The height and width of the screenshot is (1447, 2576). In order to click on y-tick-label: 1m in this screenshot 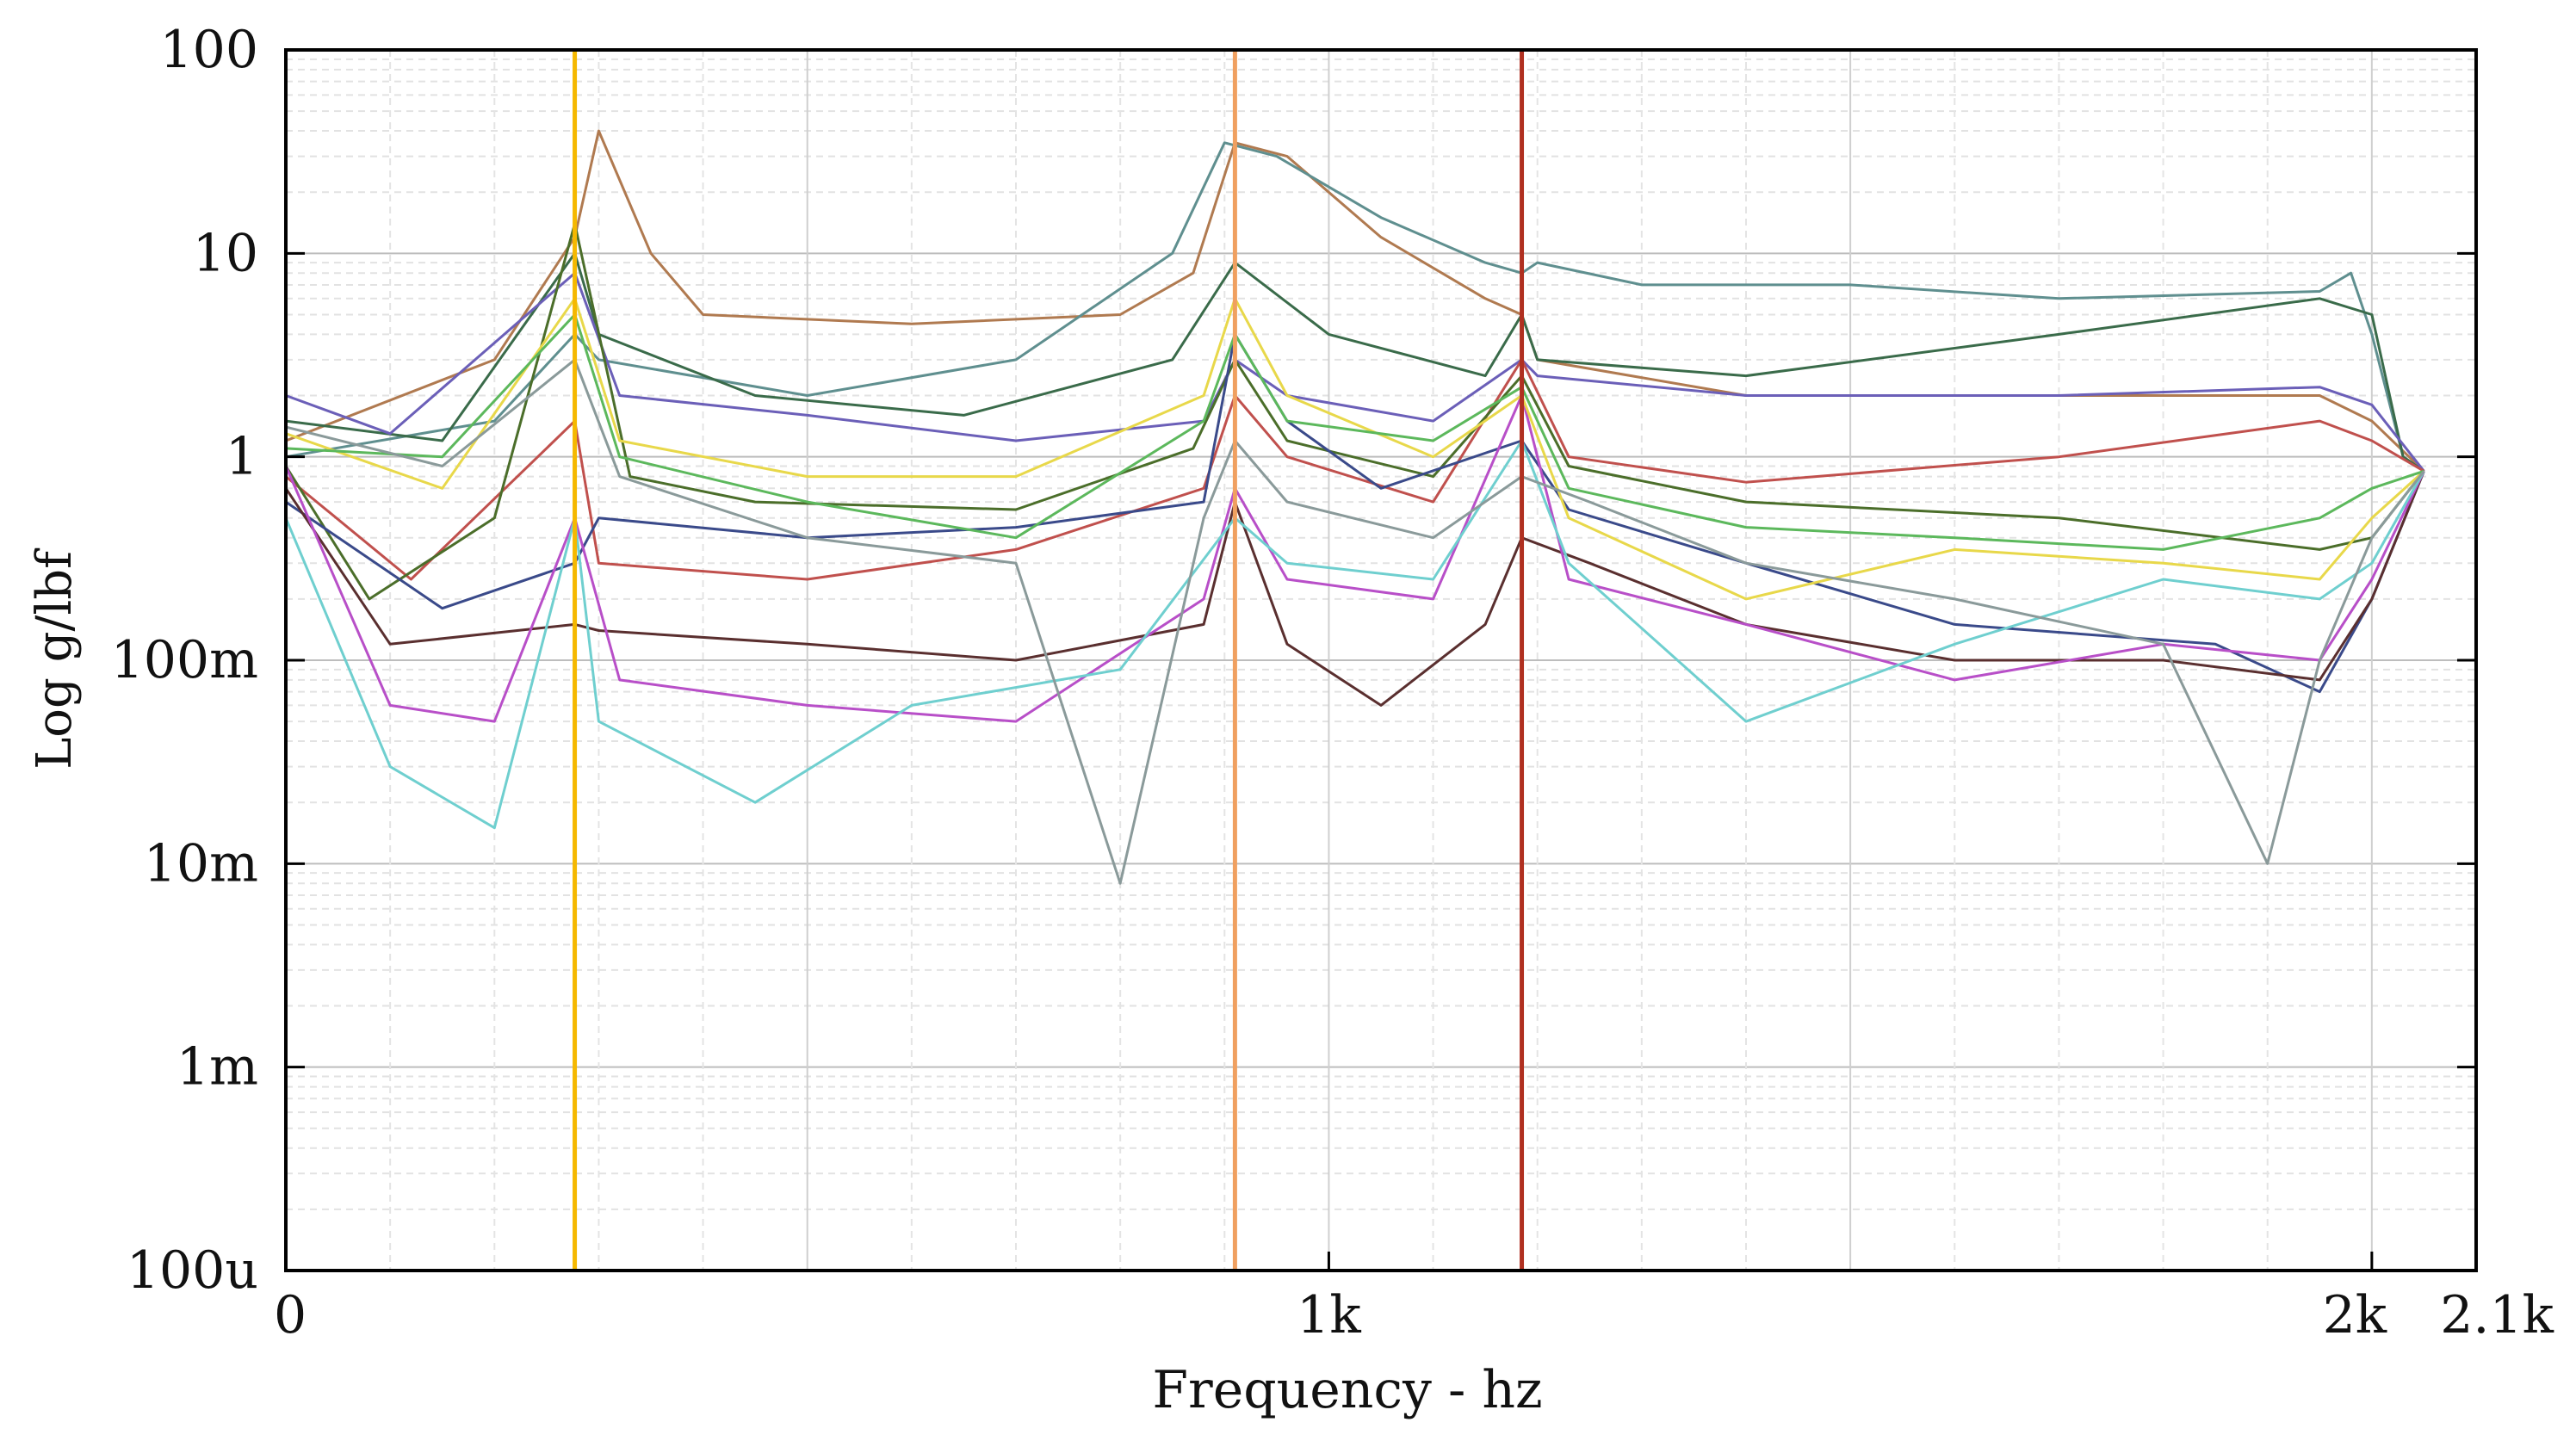, I will do `click(217, 1067)`.